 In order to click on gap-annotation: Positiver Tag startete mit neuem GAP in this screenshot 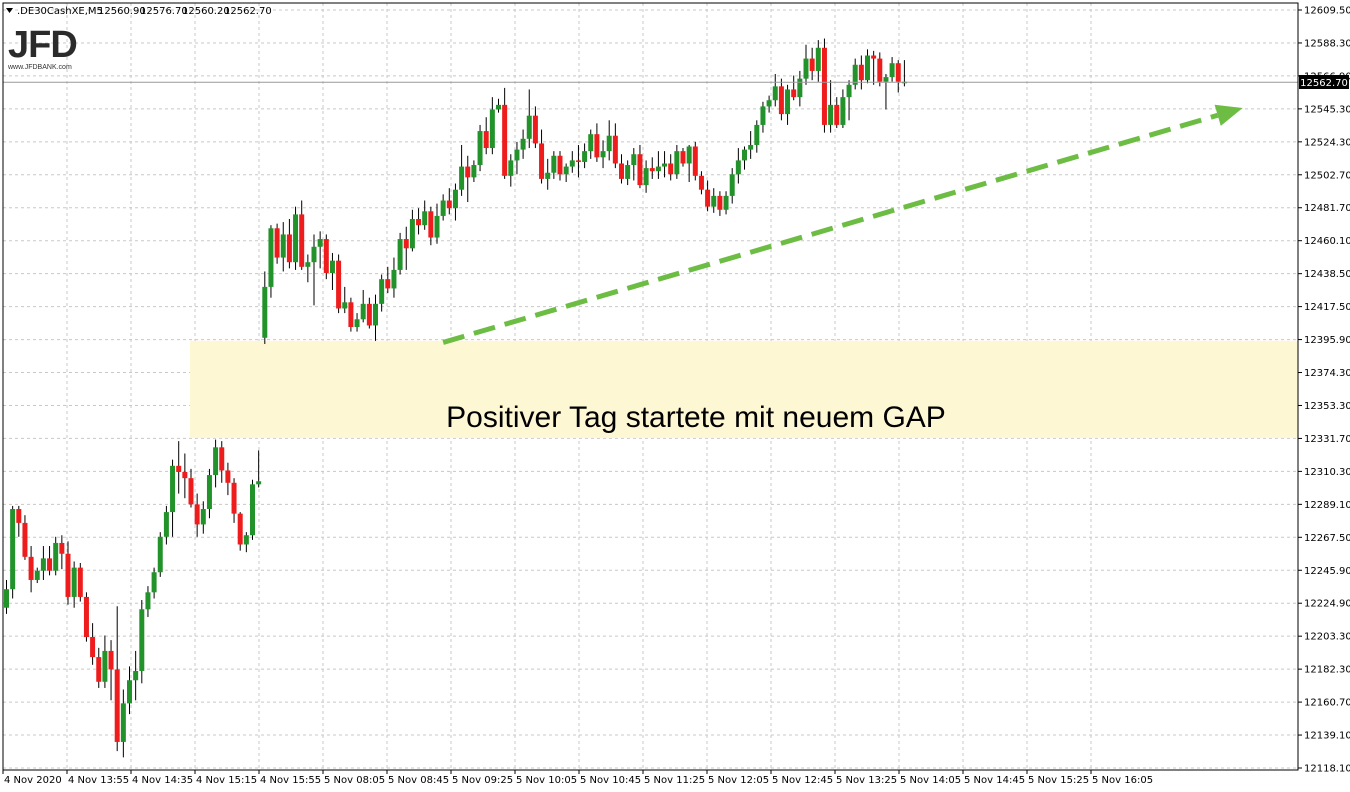, I will do `click(696, 417)`.